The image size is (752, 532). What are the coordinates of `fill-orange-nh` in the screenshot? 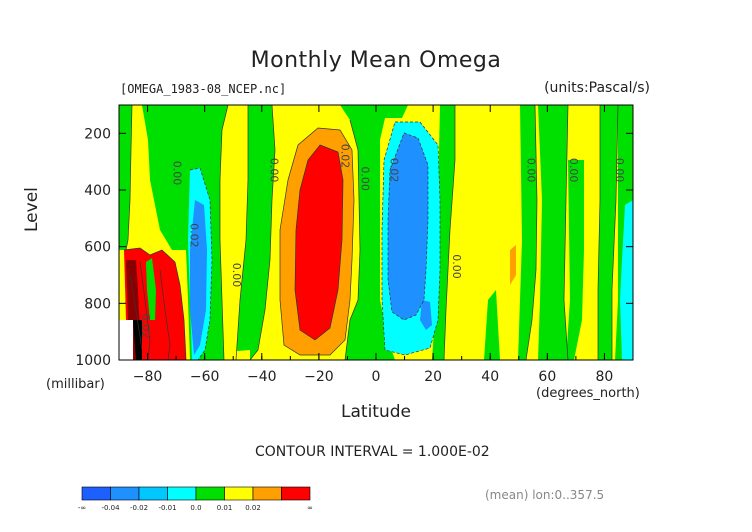 It's located at (513, 265).